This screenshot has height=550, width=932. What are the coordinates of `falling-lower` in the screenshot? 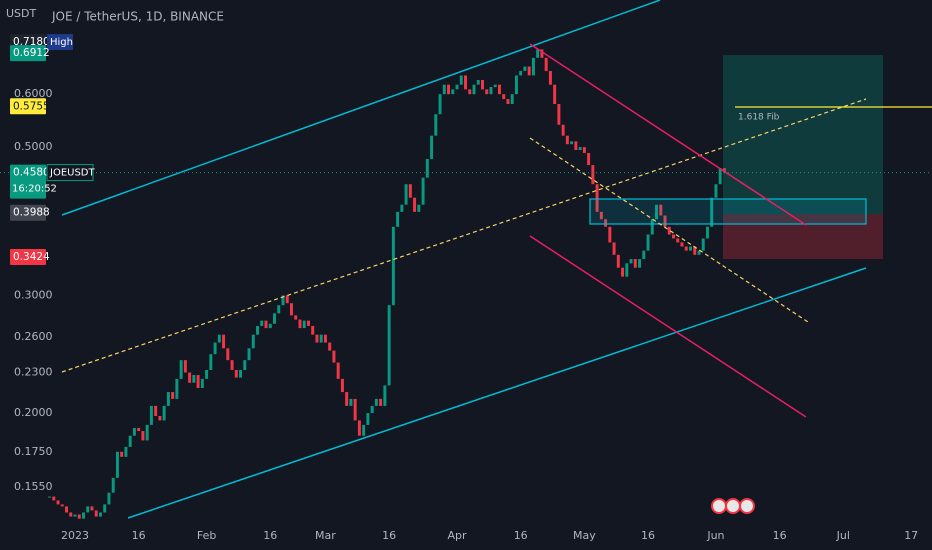 It's located at (668, 326).